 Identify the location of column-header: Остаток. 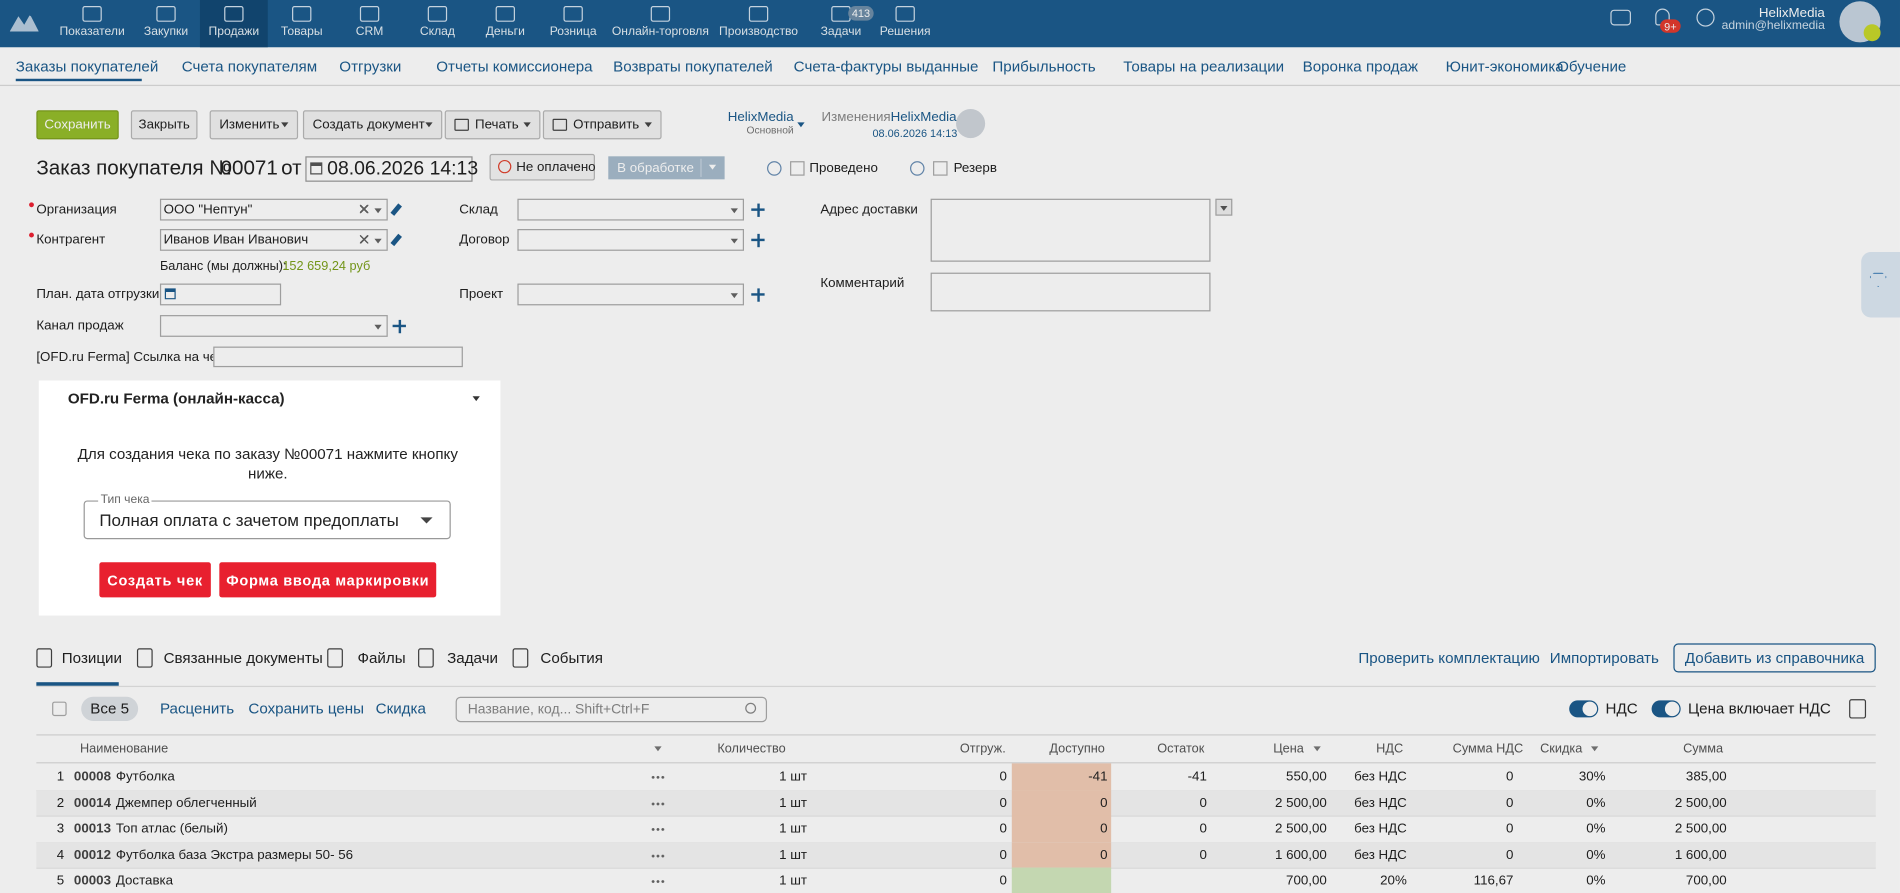
(1181, 749).